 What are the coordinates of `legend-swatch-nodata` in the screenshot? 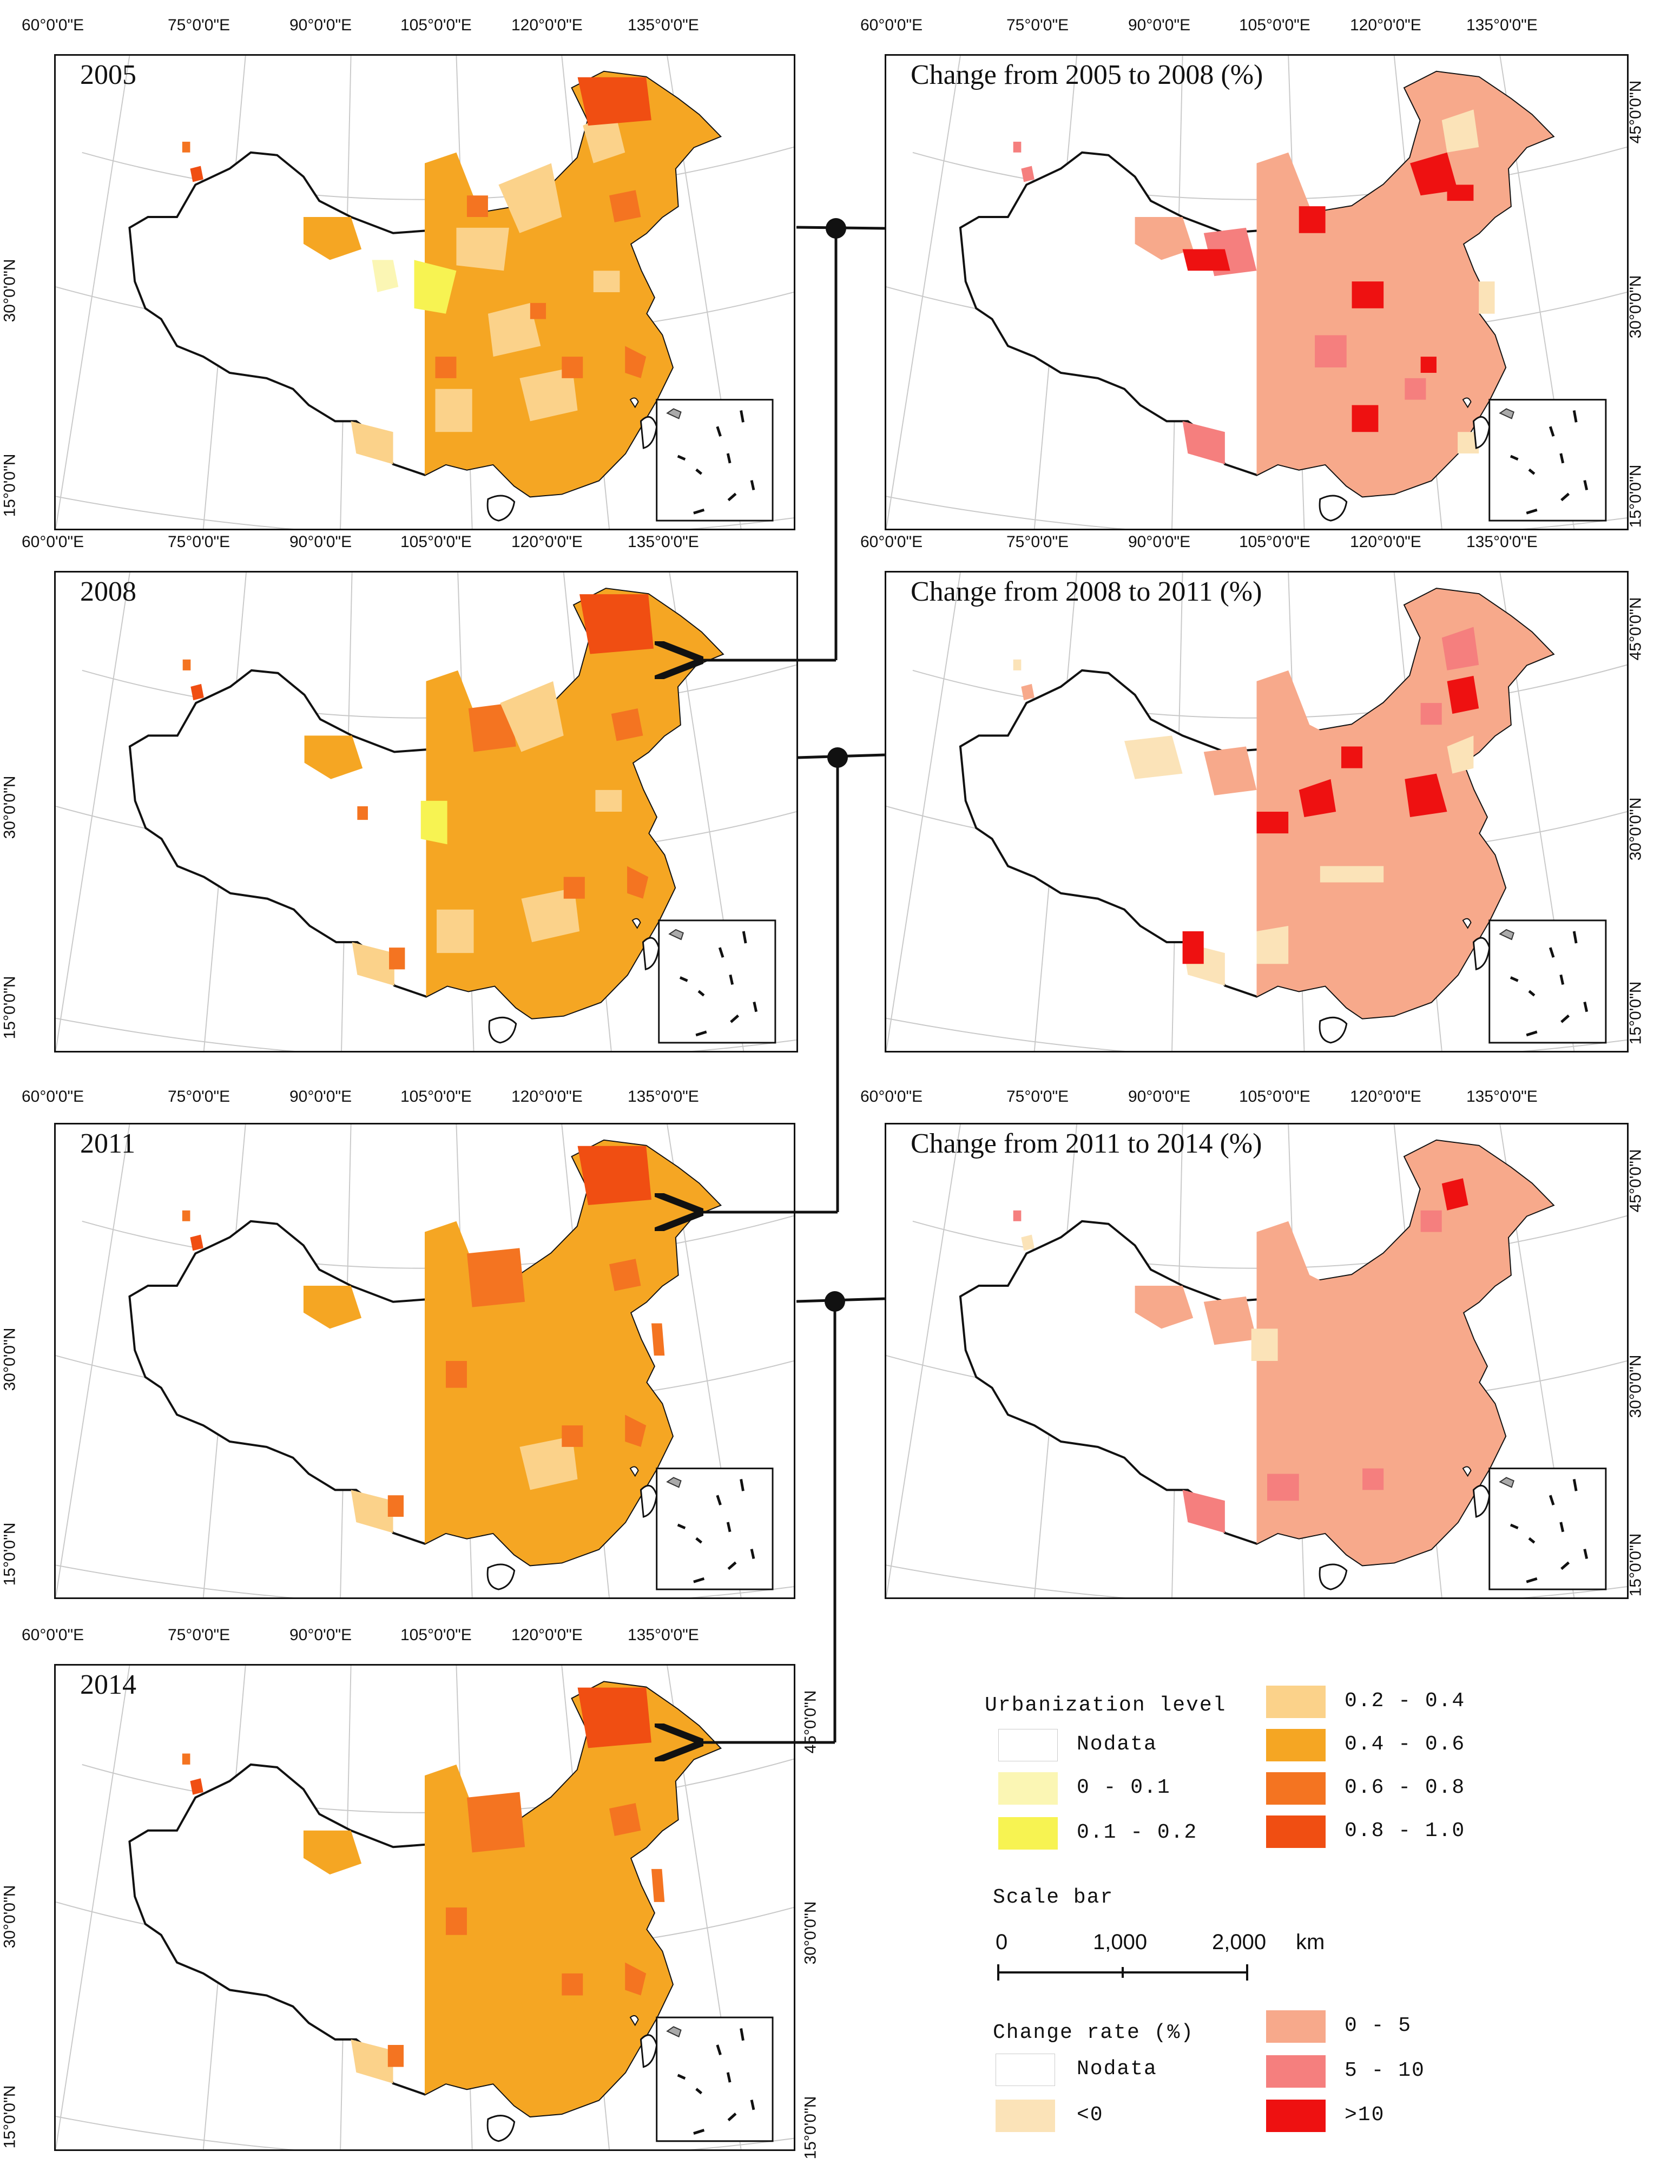 It's located at (1025, 2070).